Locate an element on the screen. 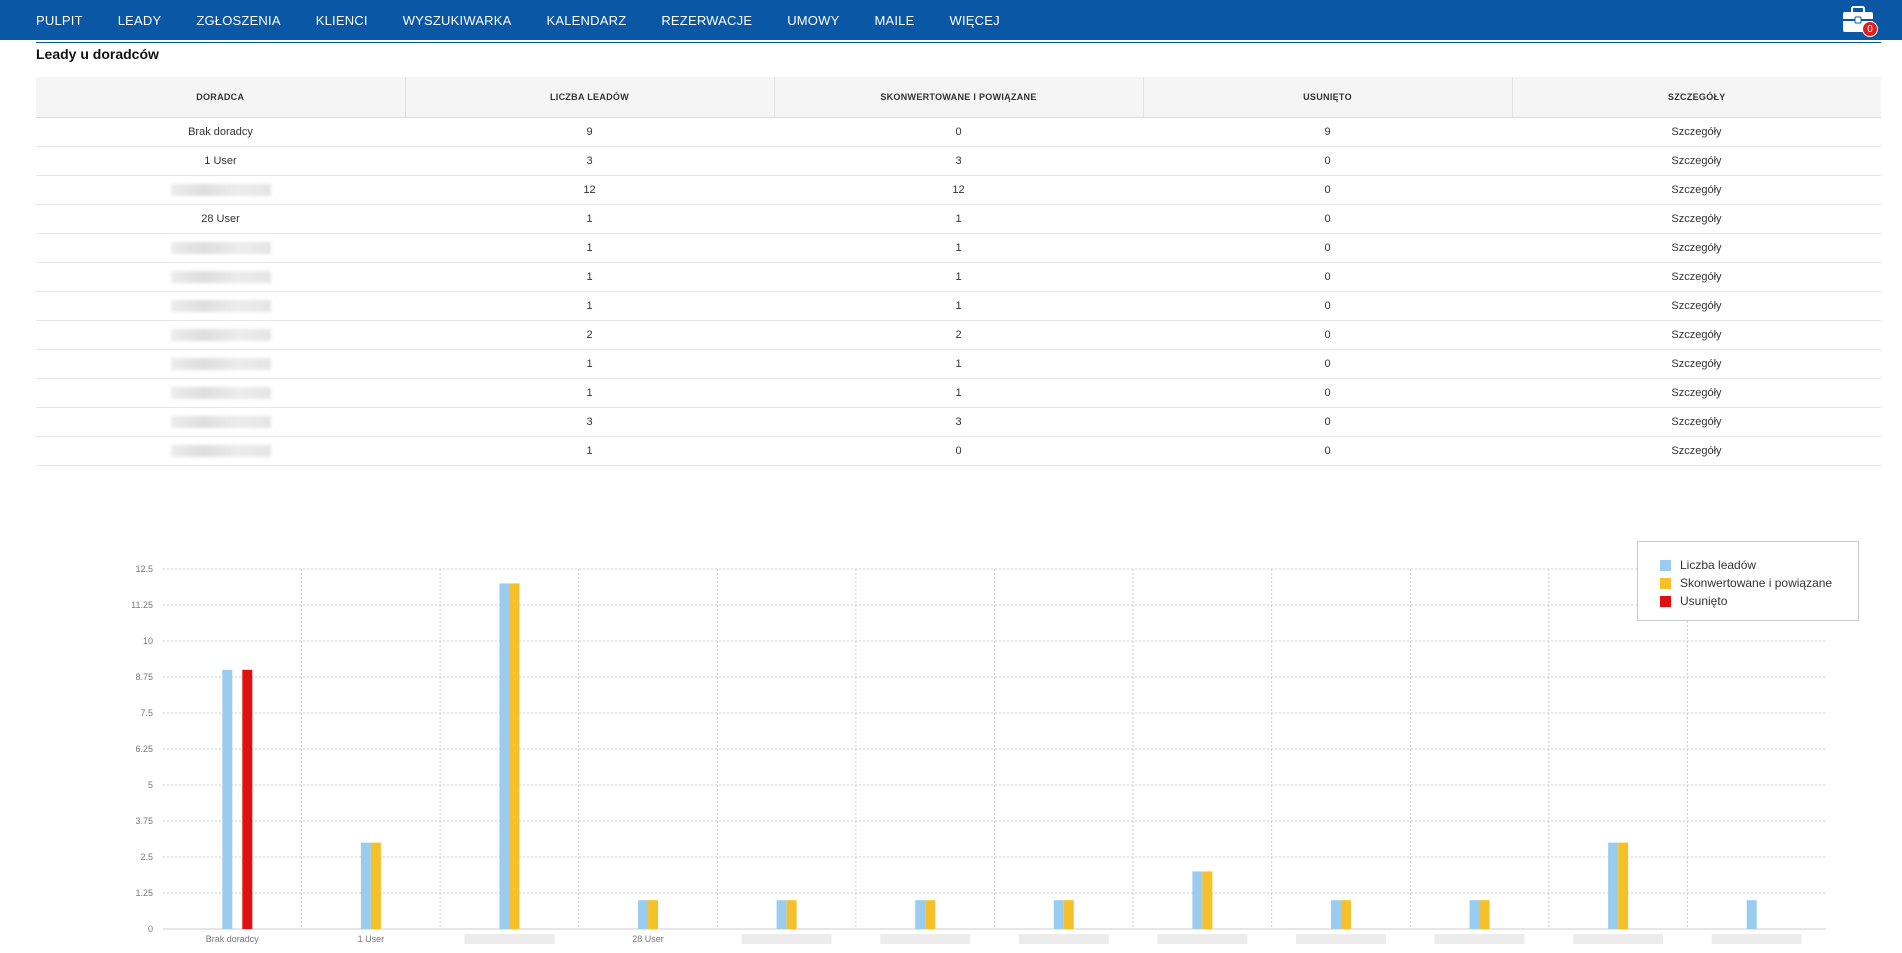 Image resolution: width=1902 pixels, height=953 pixels. nav-item-umowy: UMOWY is located at coordinates (813, 20).